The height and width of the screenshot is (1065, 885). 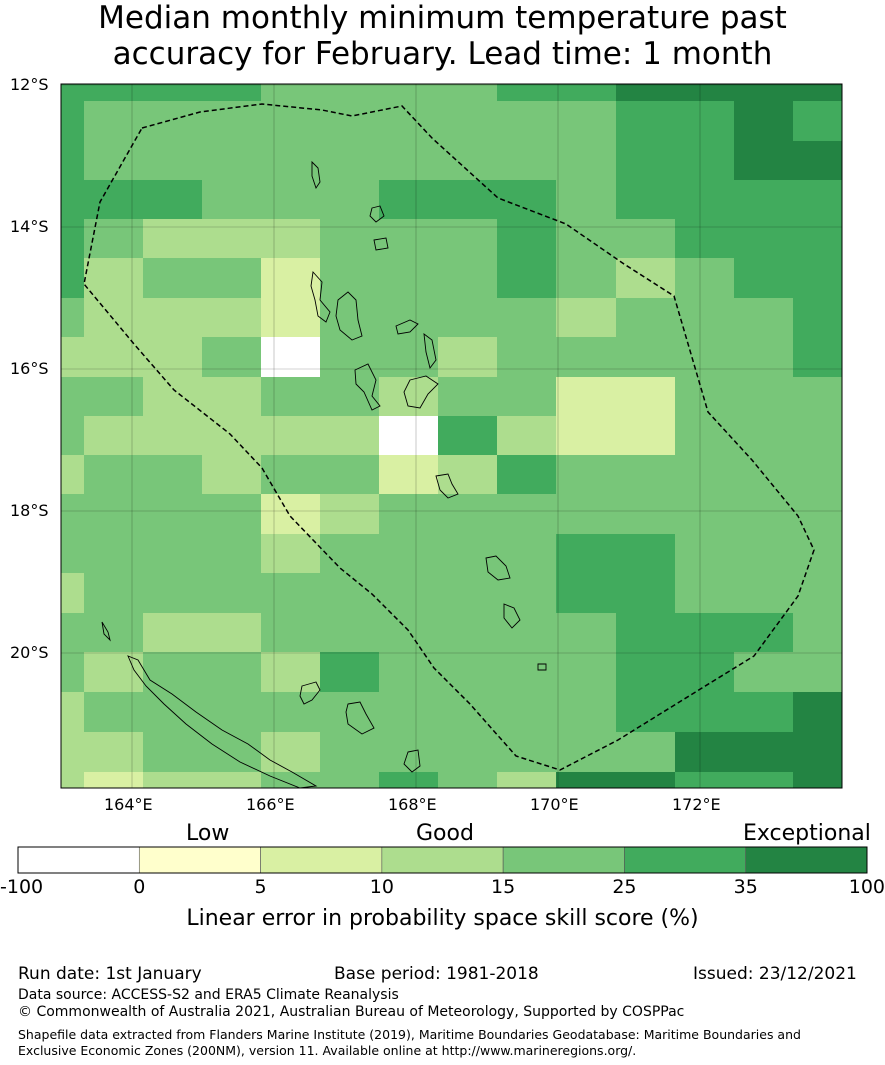 I want to click on title-line-1: Median monthly minimum temperature past, so click(x=442, y=18).